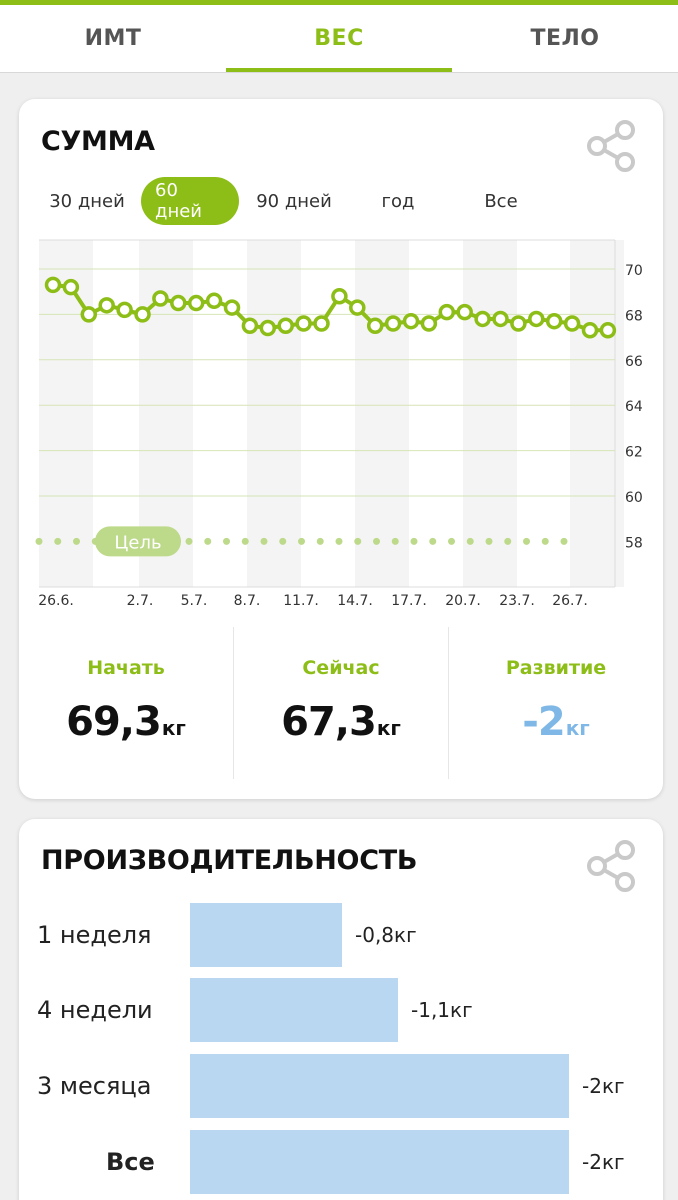 The width and height of the screenshot is (678, 1200). Describe the element at coordinates (194, 601) in the screenshot. I see `chart-xtick-label: 5.7.` at that location.